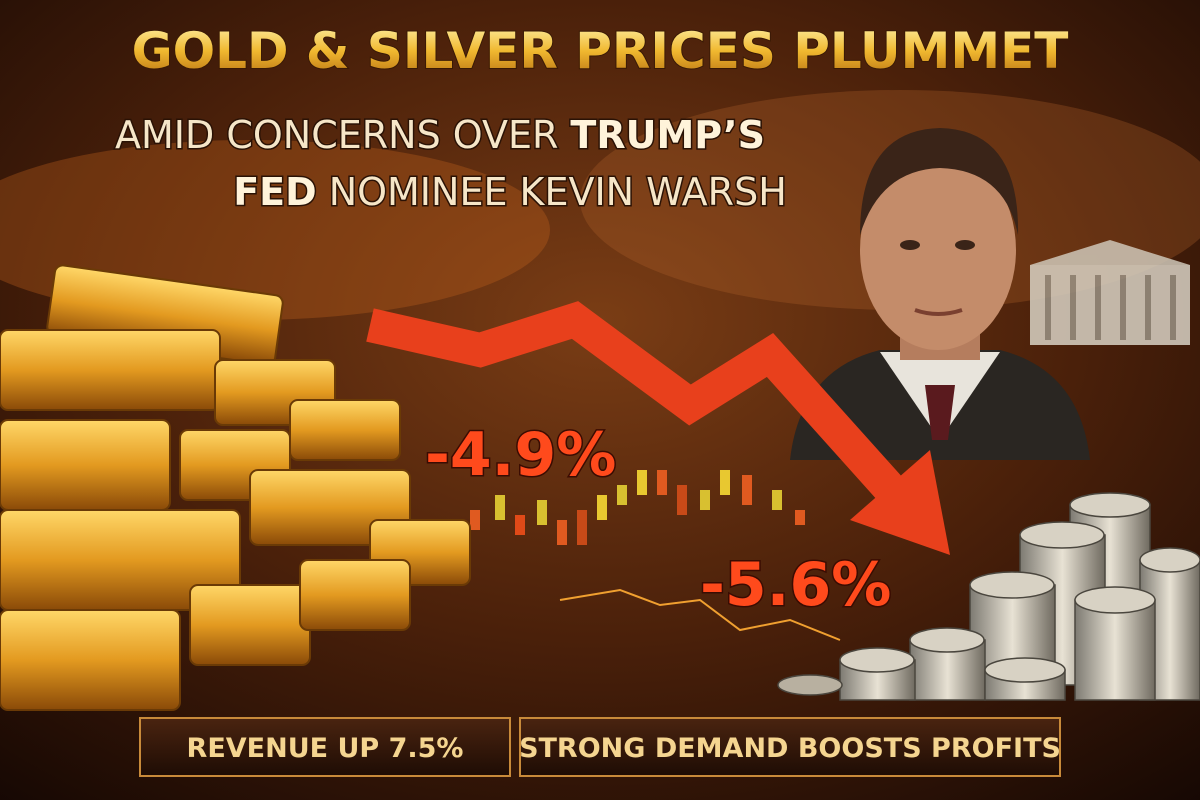  I want to click on callout-percent: -4.9%, so click(520, 455).